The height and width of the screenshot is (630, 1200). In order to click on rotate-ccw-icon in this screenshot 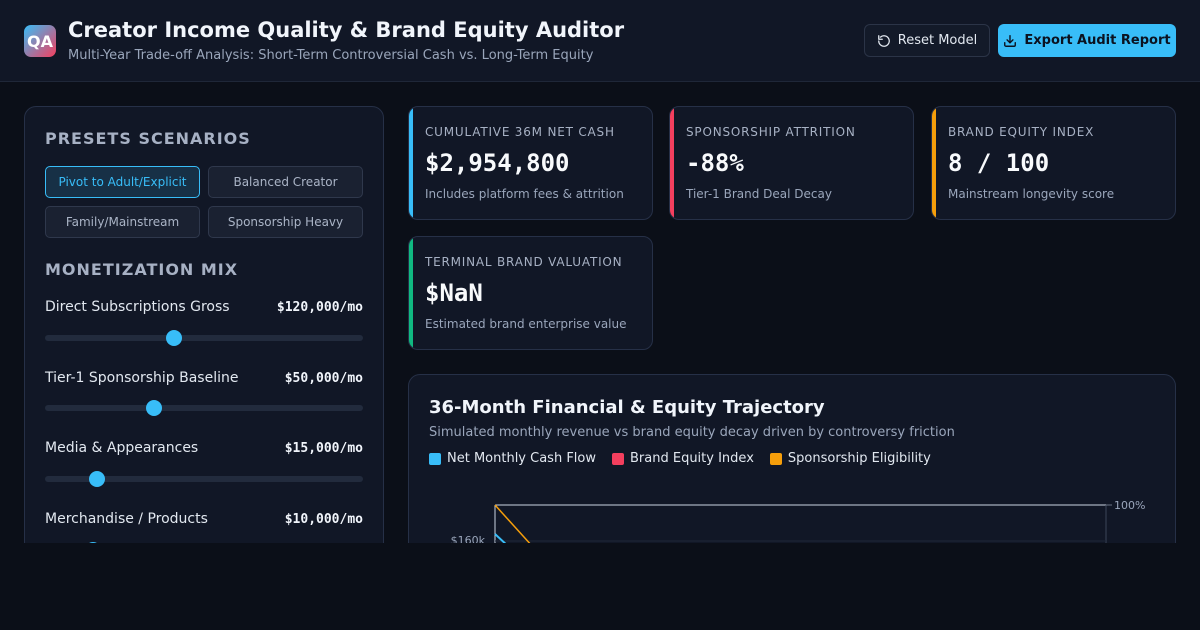, I will do `click(883, 40)`.